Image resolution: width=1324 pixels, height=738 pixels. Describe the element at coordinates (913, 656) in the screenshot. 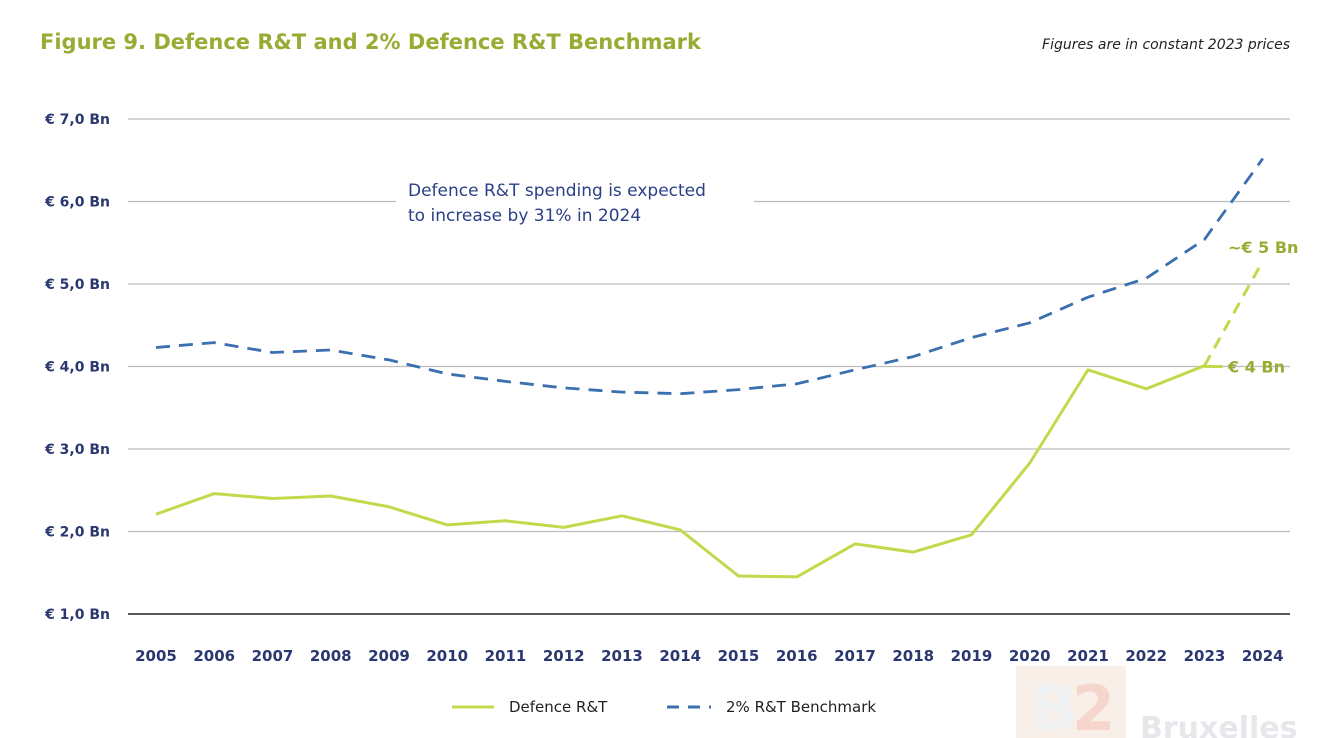

I see `x-tick-label: 2018` at that location.